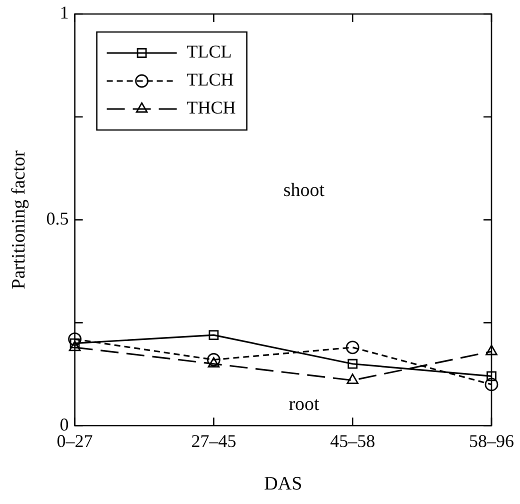  I want to click on x-tick-label: 45–58, so click(353, 441).